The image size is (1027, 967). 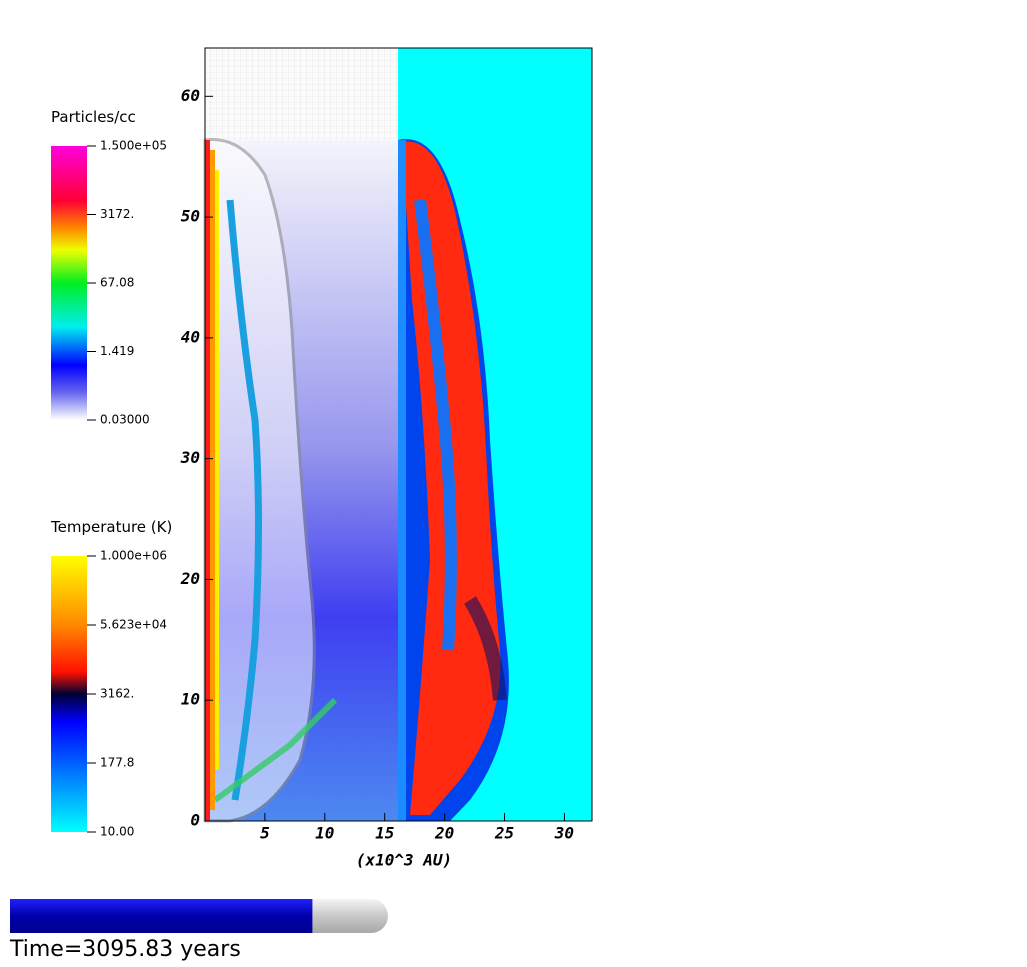 I want to click on y-tick-label: 30, so click(x=190, y=457).